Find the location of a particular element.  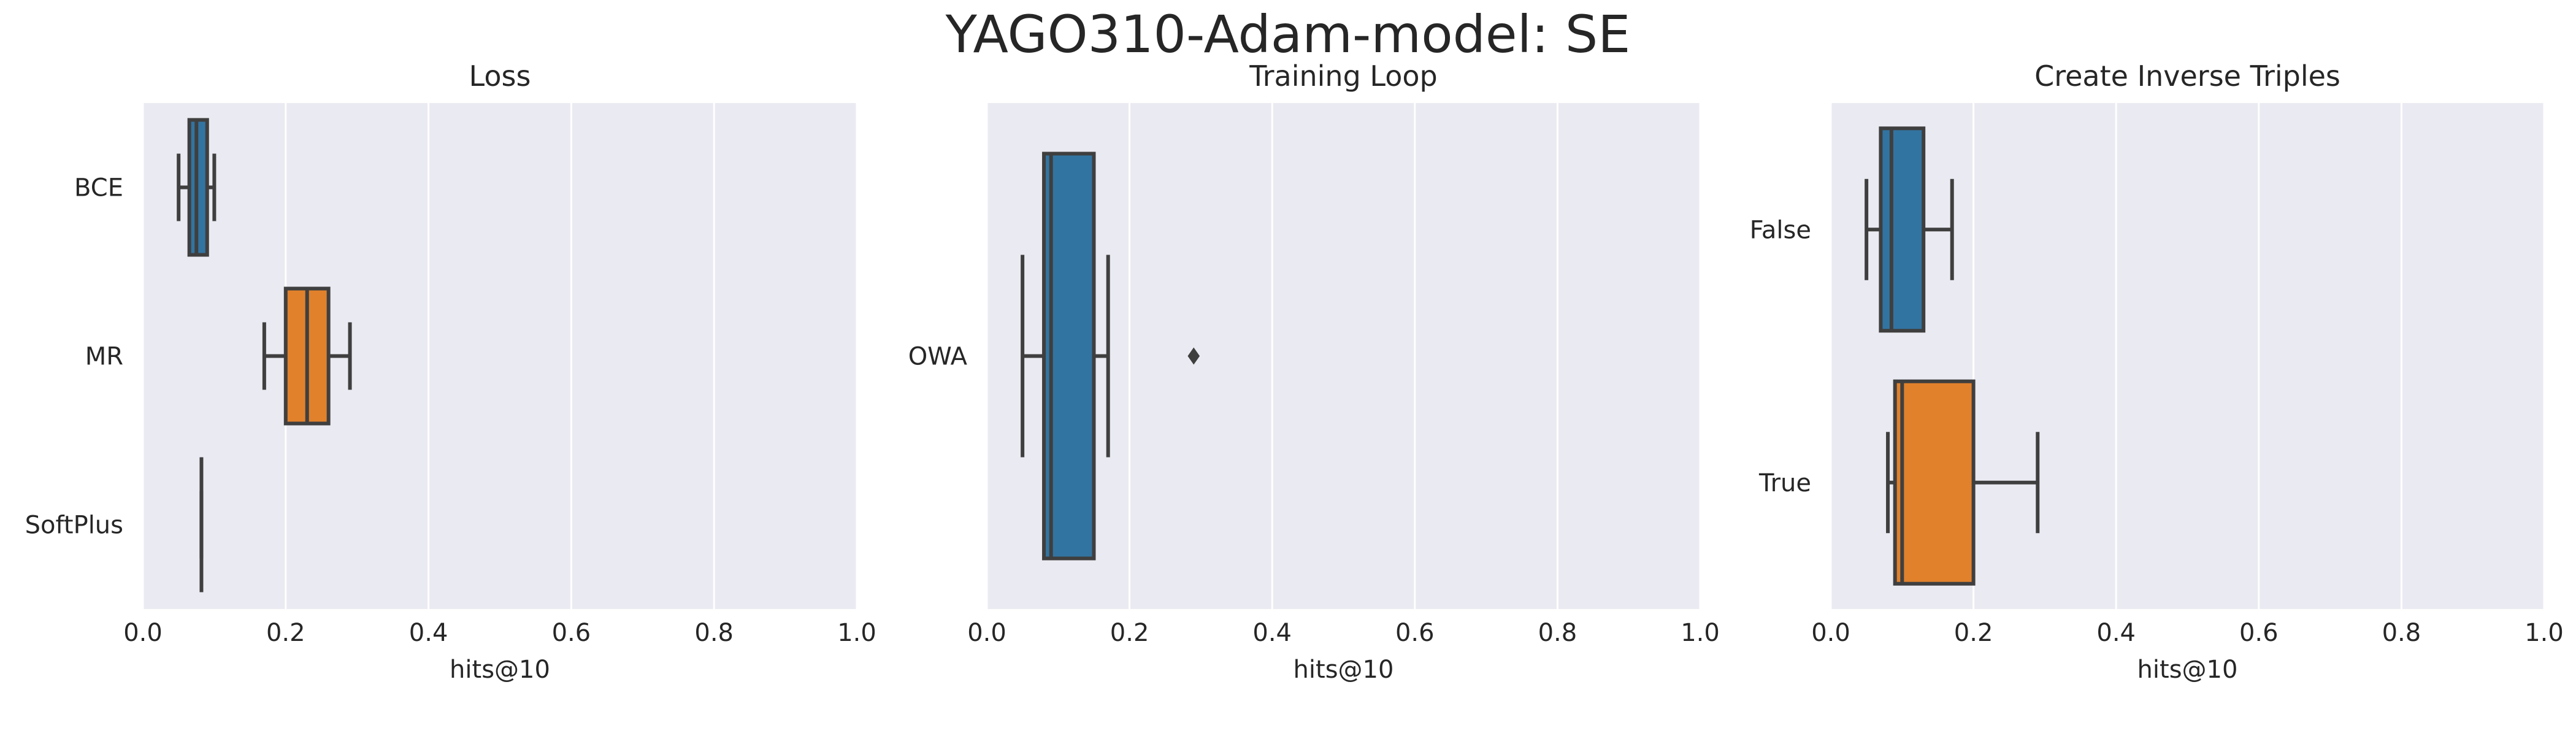

y-tick-label: True is located at coordinates (1784, 483).